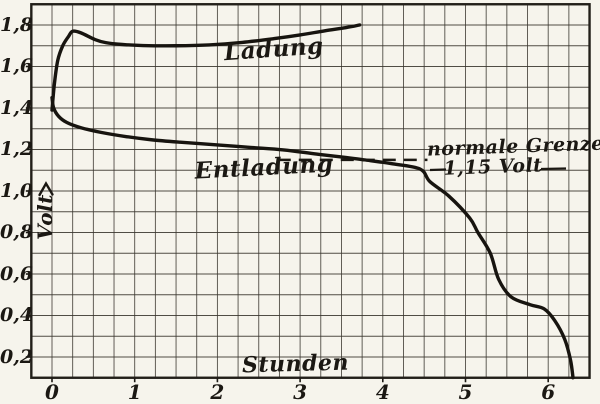  Describe the element at coordinates (17, 190) in the screenshot. I see `y-tick-label: 1,0` at that location.